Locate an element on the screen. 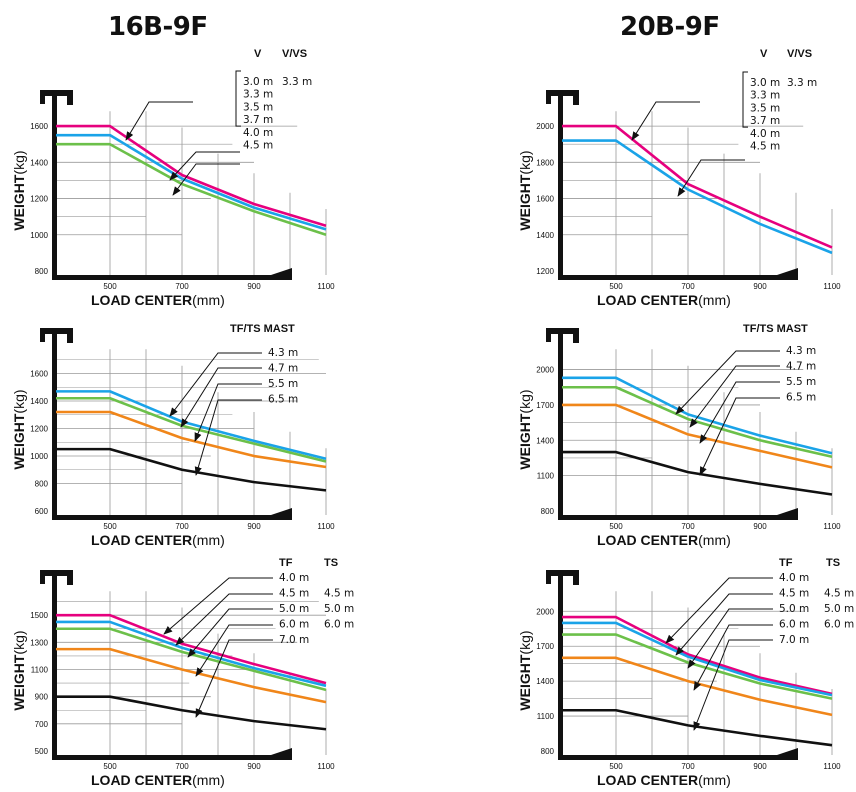 This screenshot has height=792, width=856. mast-height-label: 3.0 m is located at coordinates (765, 83).